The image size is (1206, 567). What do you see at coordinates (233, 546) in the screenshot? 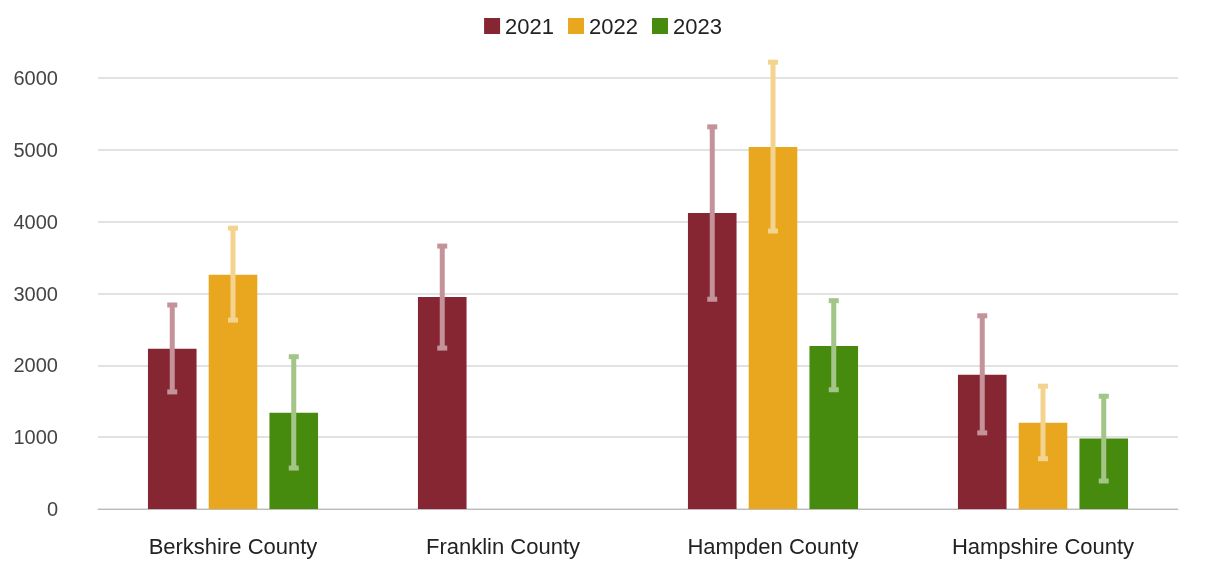
I see `x-tick-label: Berkshire County` at bounding box center [233, 546].